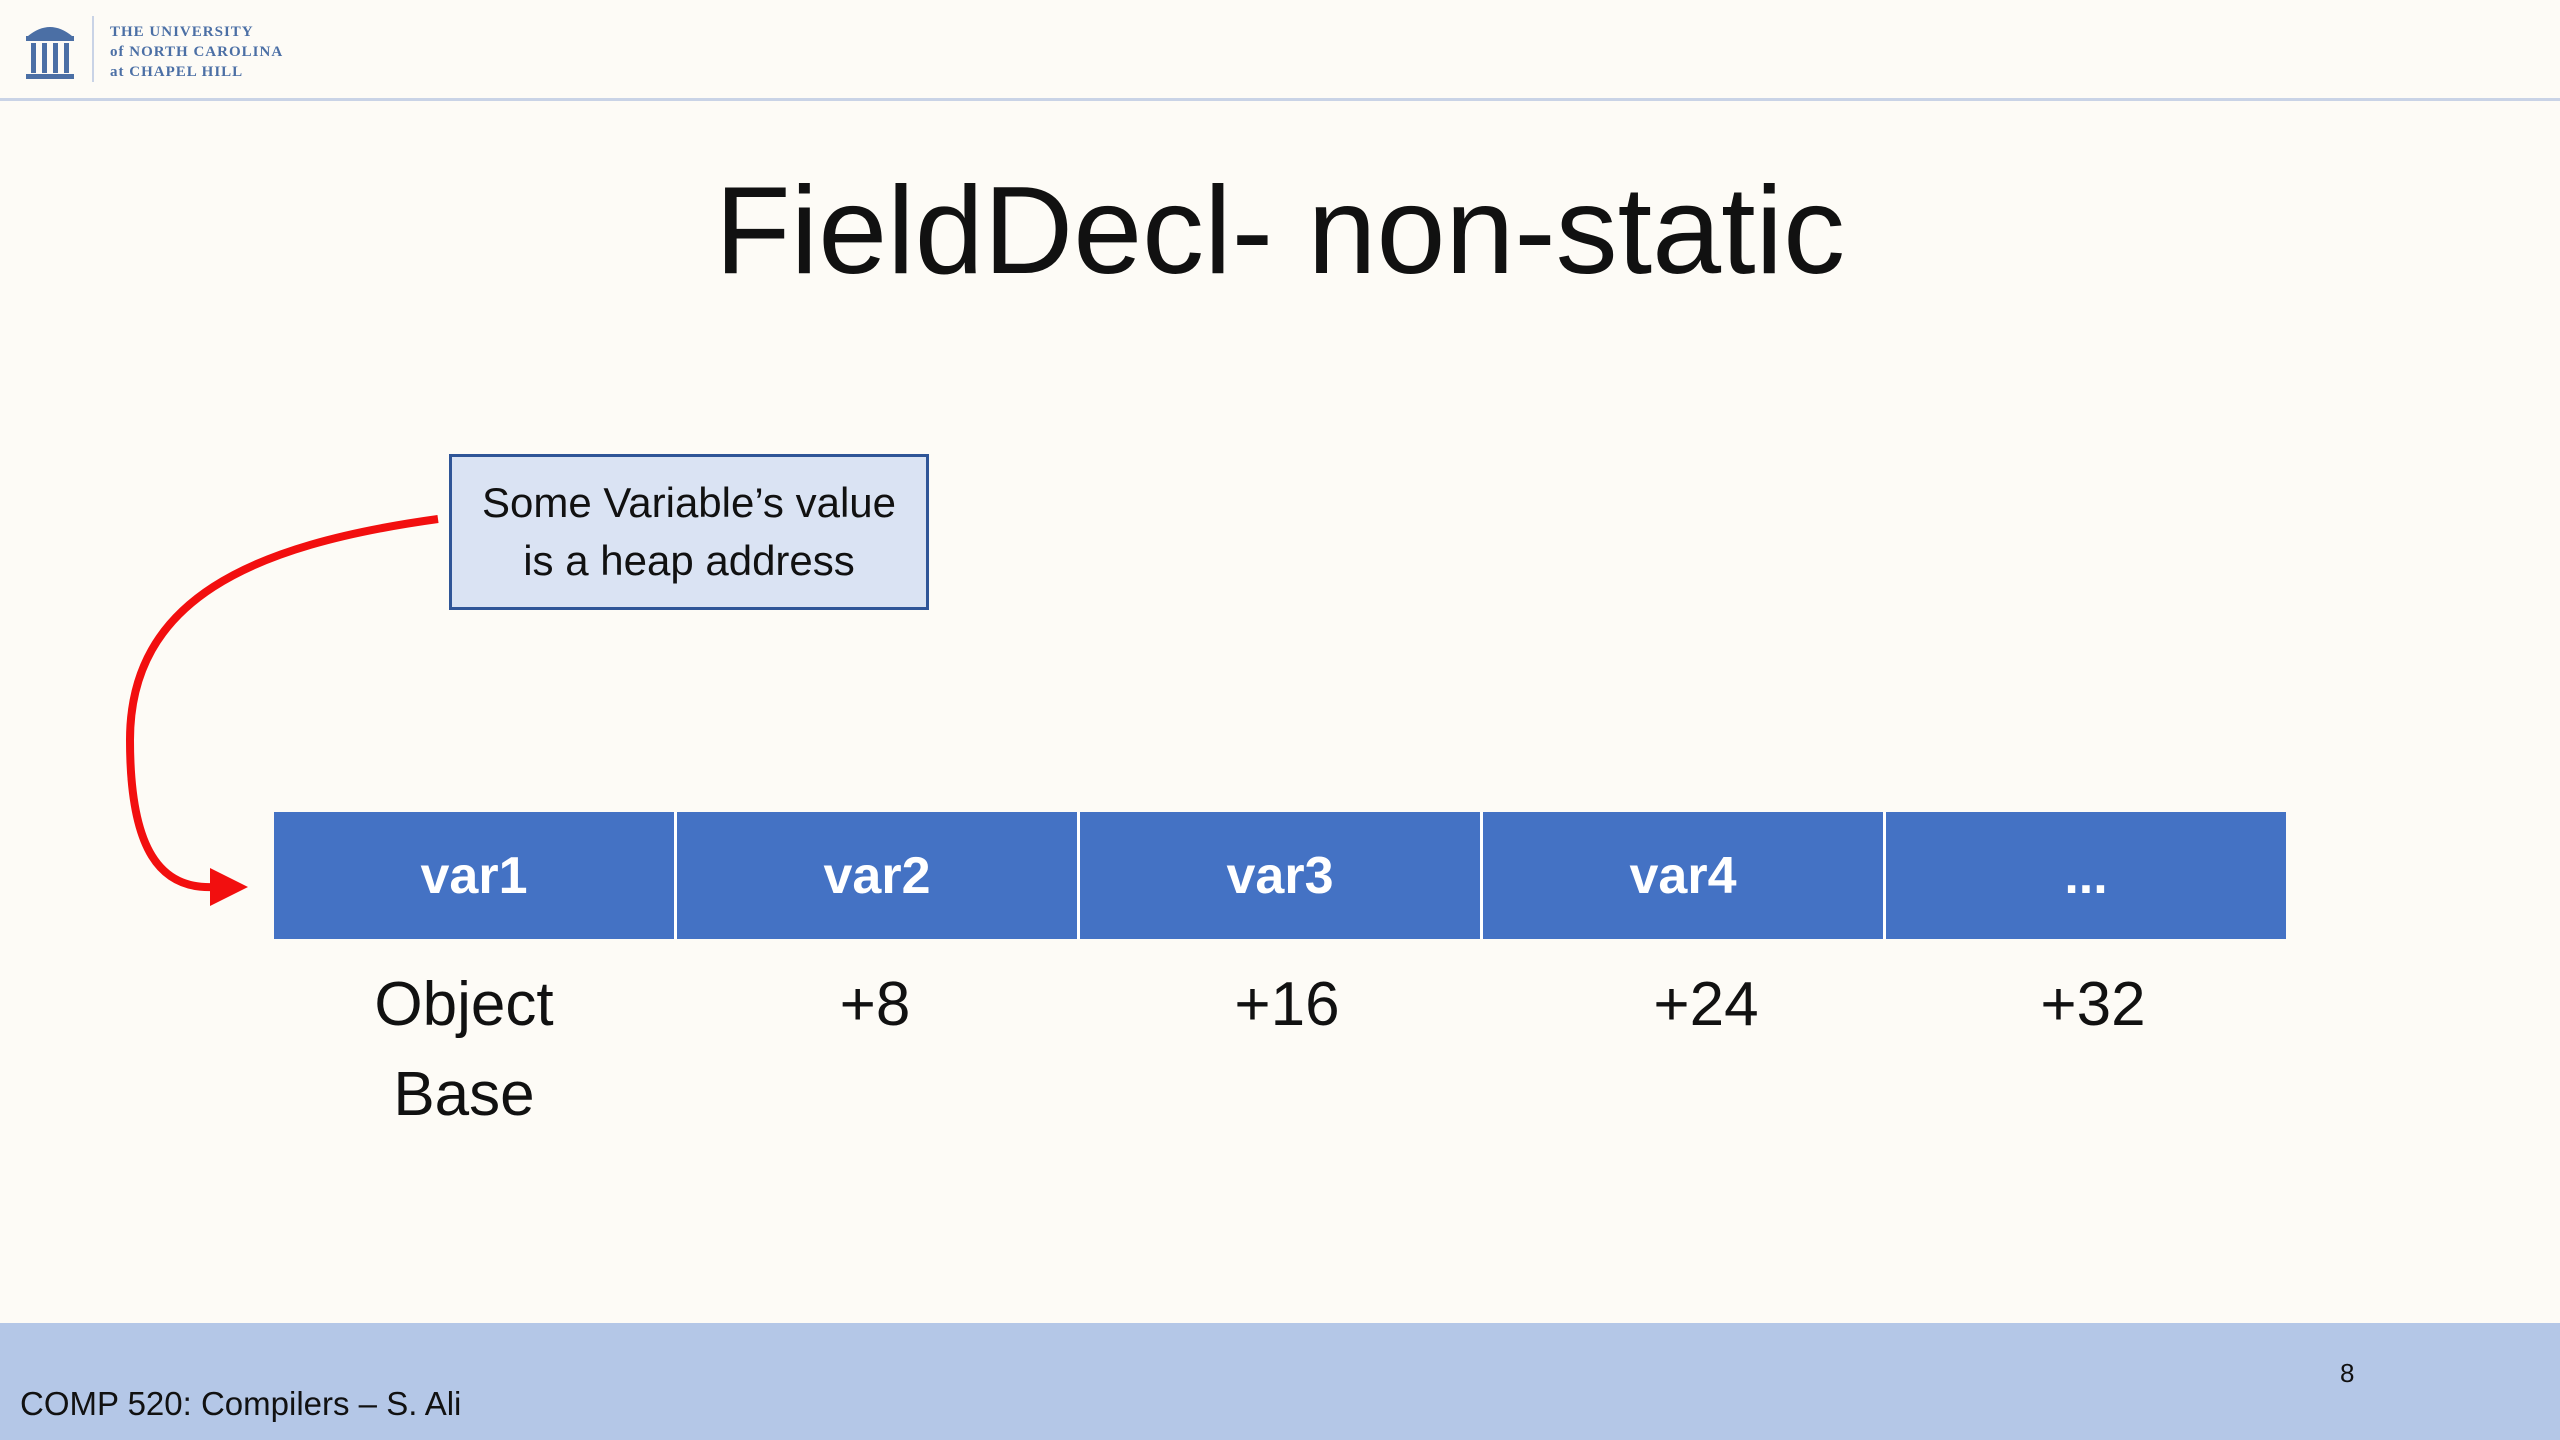  I want to click on offset-line: +32, so click(2093, 1004).